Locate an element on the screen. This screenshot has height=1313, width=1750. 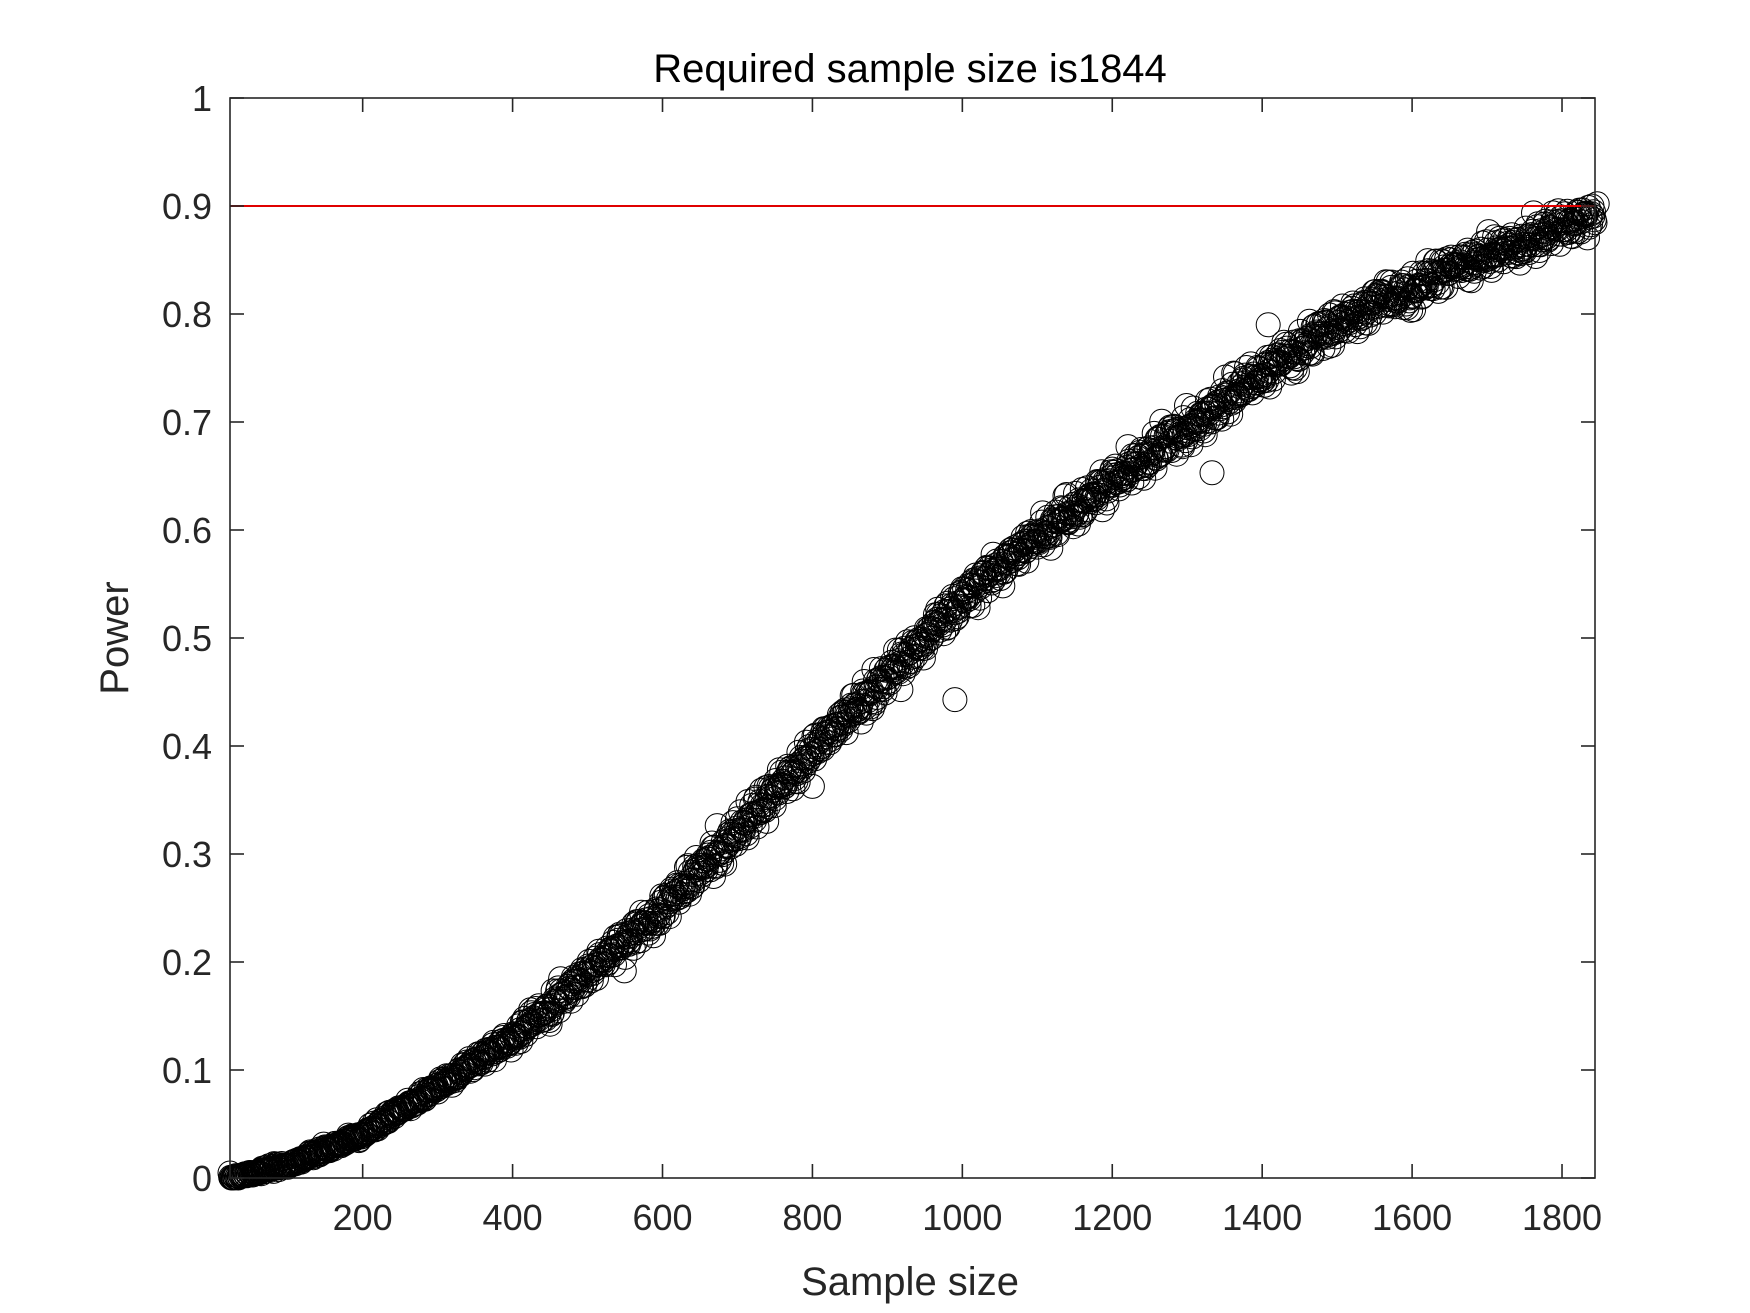
y-tick-label: 0.6 is located at coordinates (187, 530).